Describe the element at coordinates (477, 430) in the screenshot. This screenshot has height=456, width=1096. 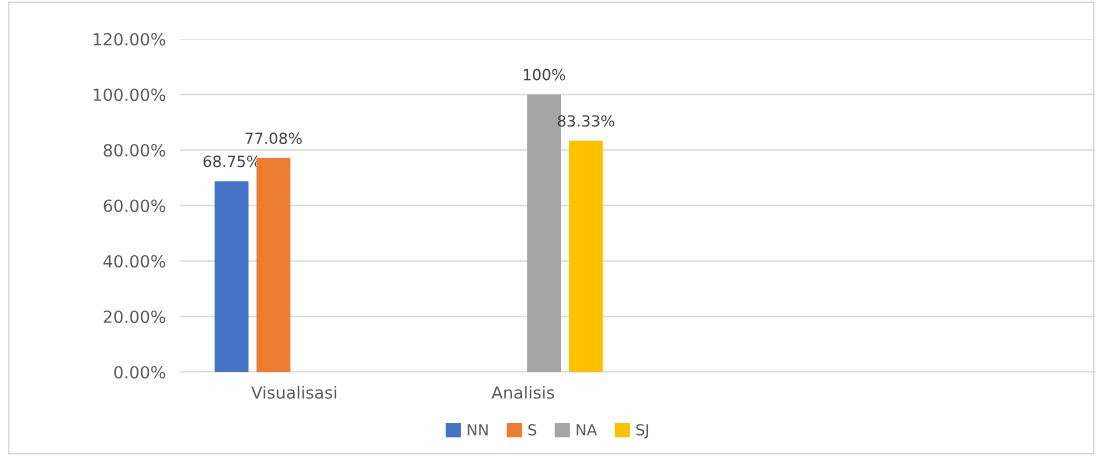
I see `legend-label: NN` at that location.